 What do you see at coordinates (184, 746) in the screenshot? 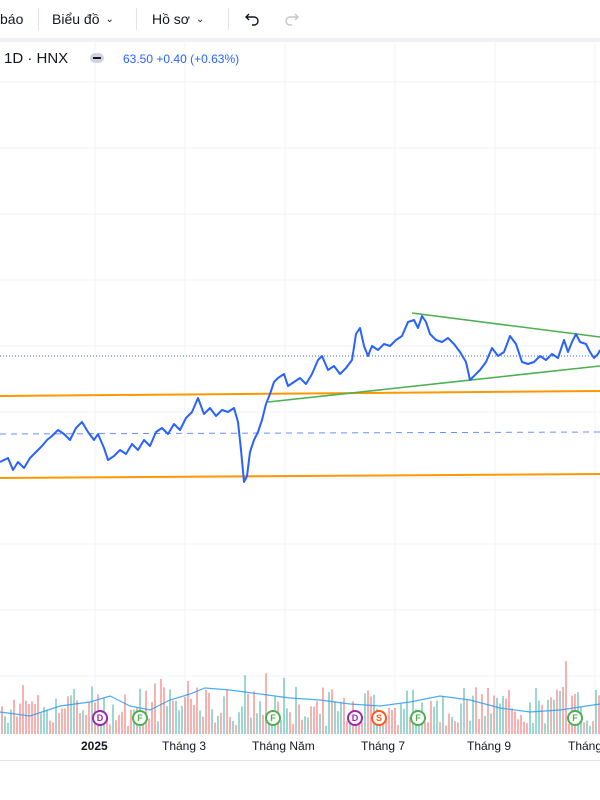
I see `x-tick-label: Tháng 3` at bounding box center [184, 746].